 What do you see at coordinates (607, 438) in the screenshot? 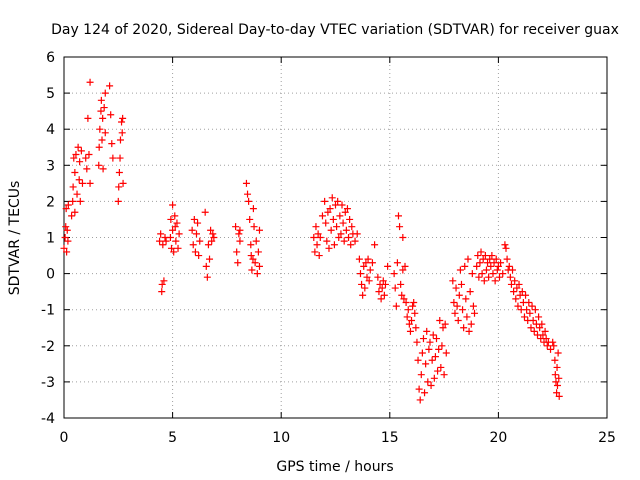
I see `x-tick-label: 25` at bounding box center [607, 438].